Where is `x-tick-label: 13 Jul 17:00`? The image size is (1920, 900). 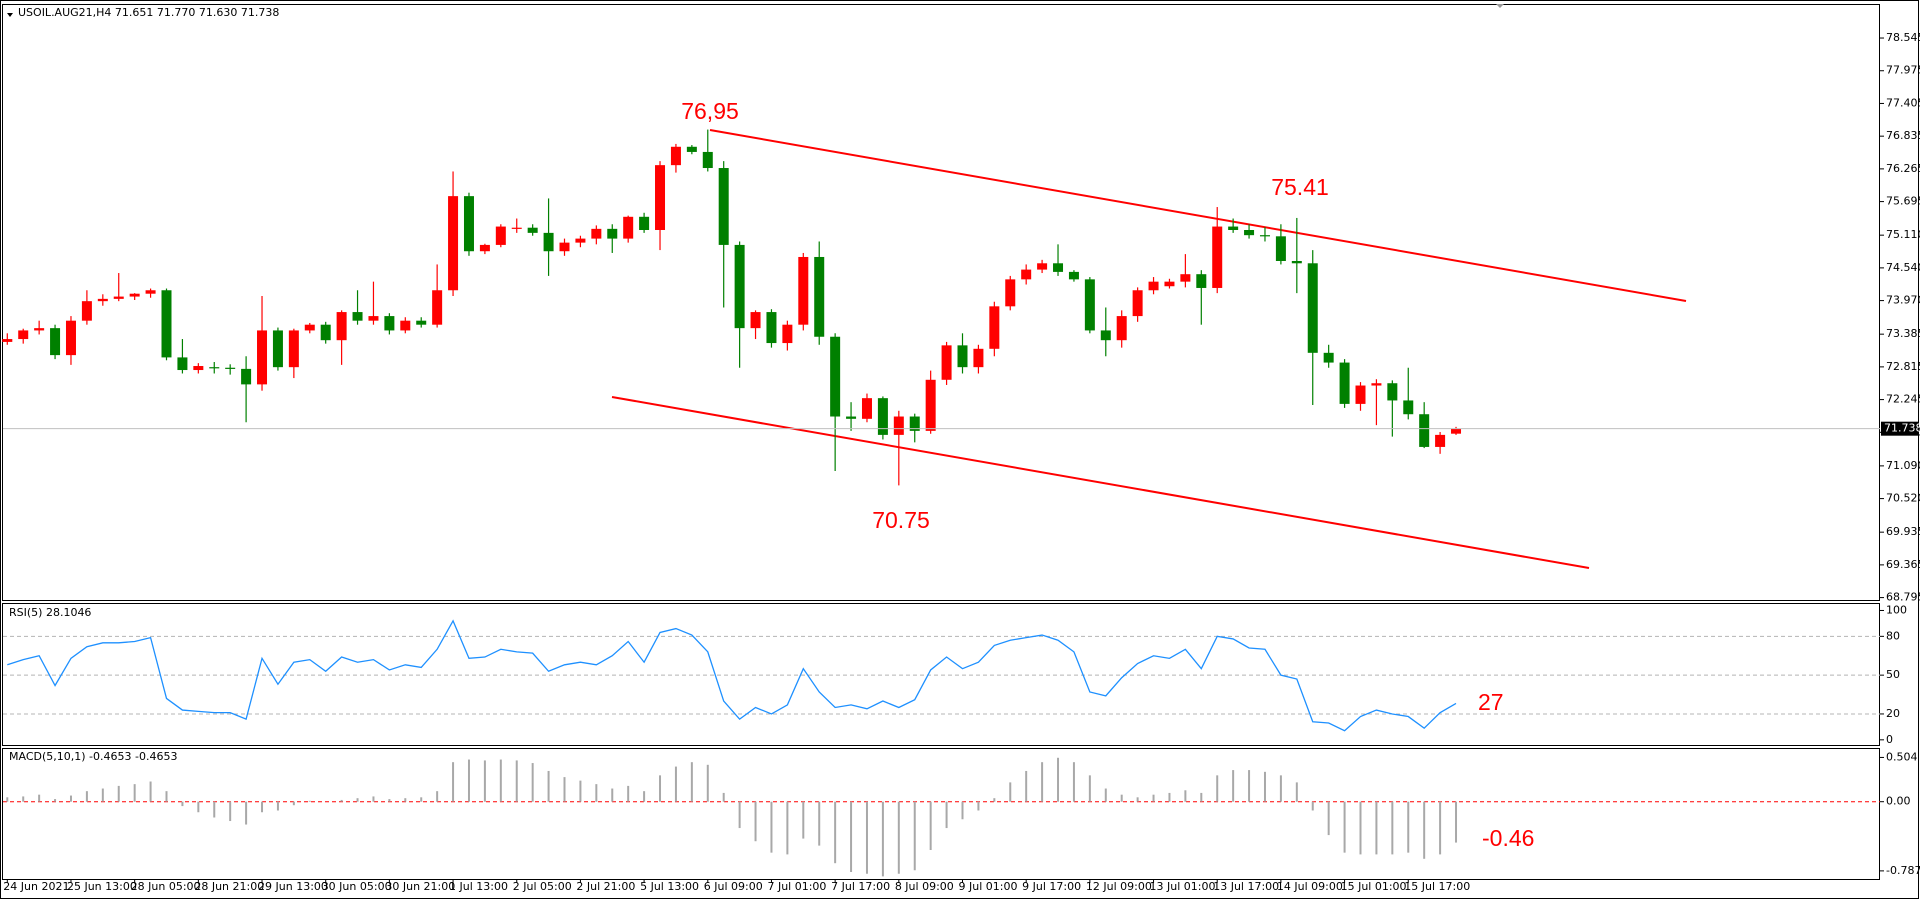
x-tick-label: 13 Jul 17:00 is located at coordinates (1246, 886).